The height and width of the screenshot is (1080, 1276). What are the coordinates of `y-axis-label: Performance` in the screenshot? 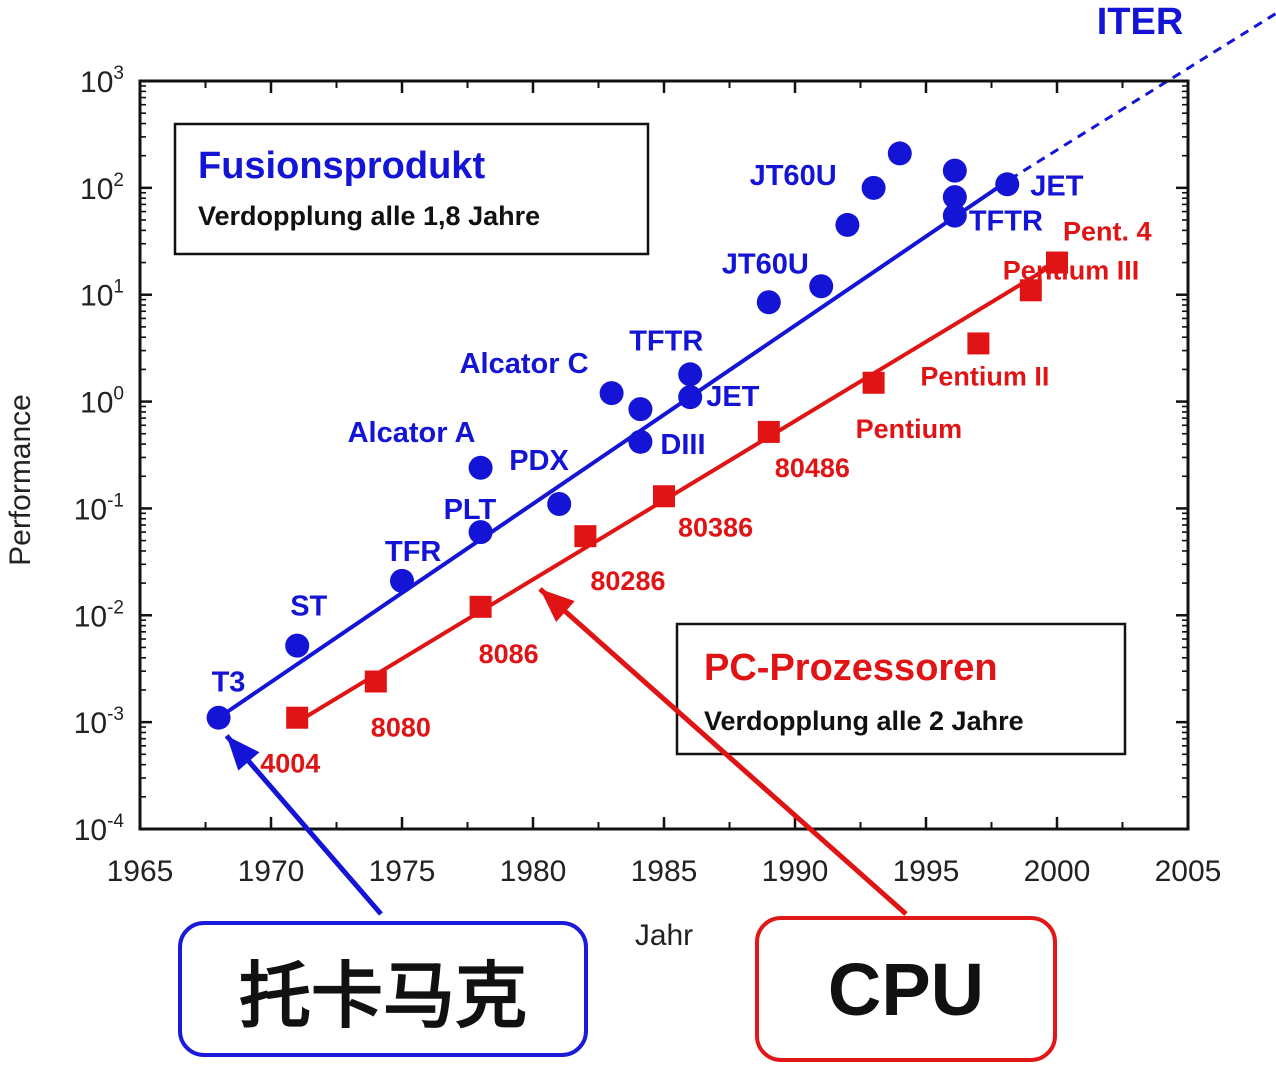 It's located at (20, 480).